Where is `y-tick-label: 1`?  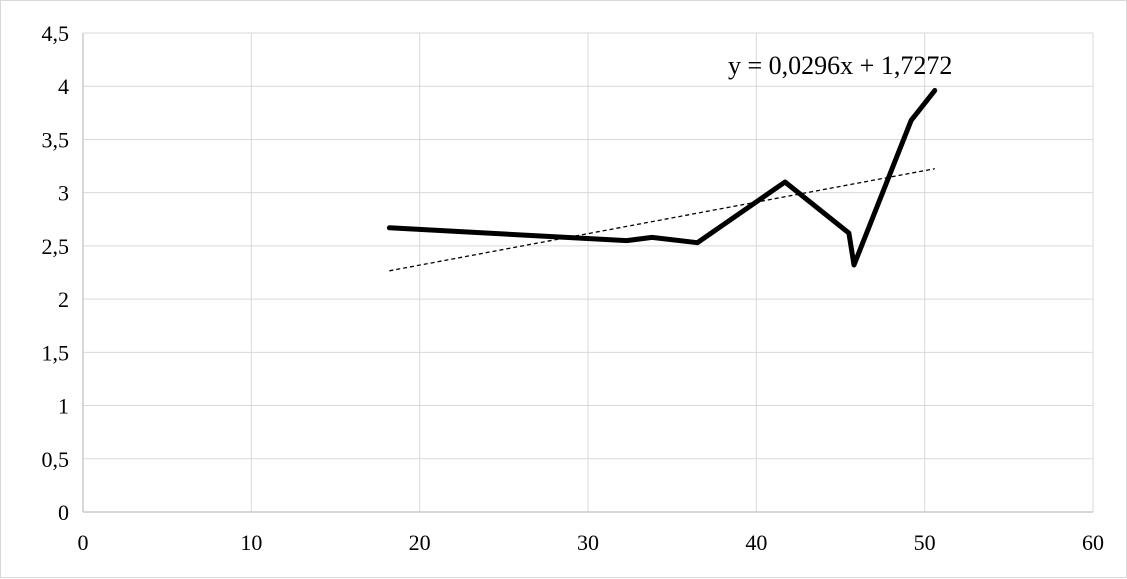 y-tick-label: 1 is located at coordinates (63, 406).